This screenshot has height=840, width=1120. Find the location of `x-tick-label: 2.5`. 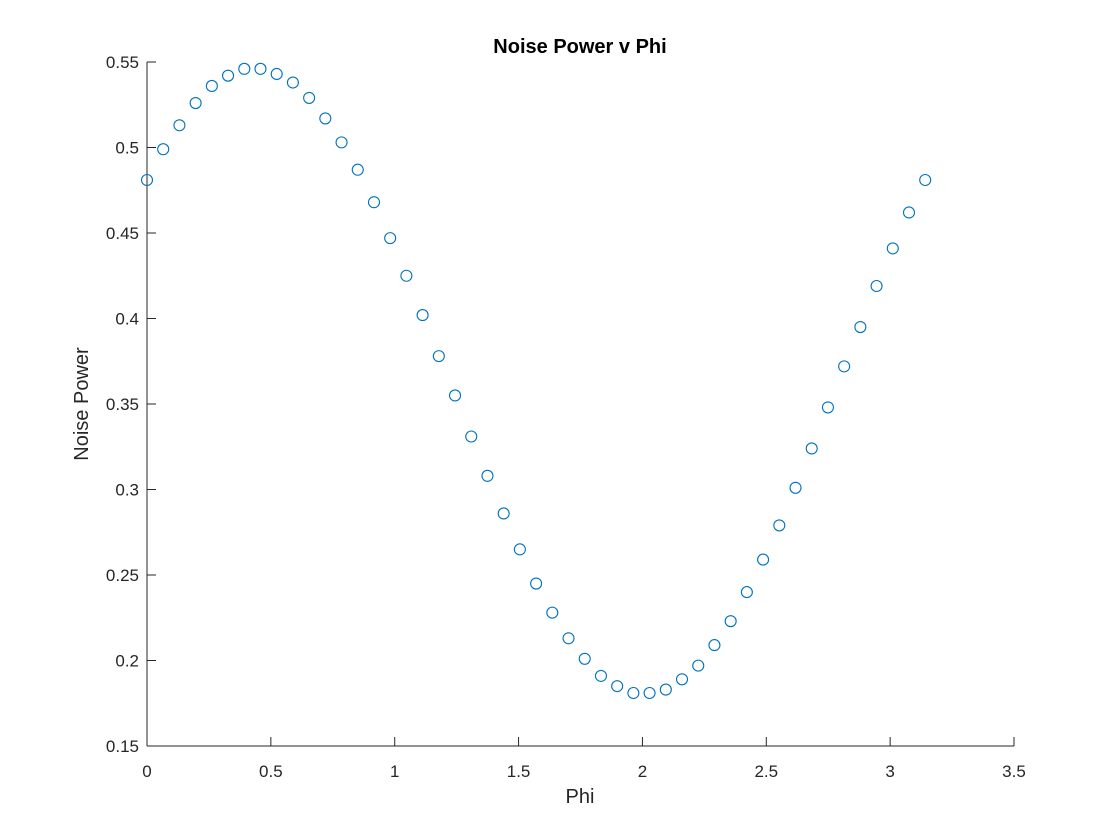

x-tick-label: 2.5 is located at coordinates (766, 771).